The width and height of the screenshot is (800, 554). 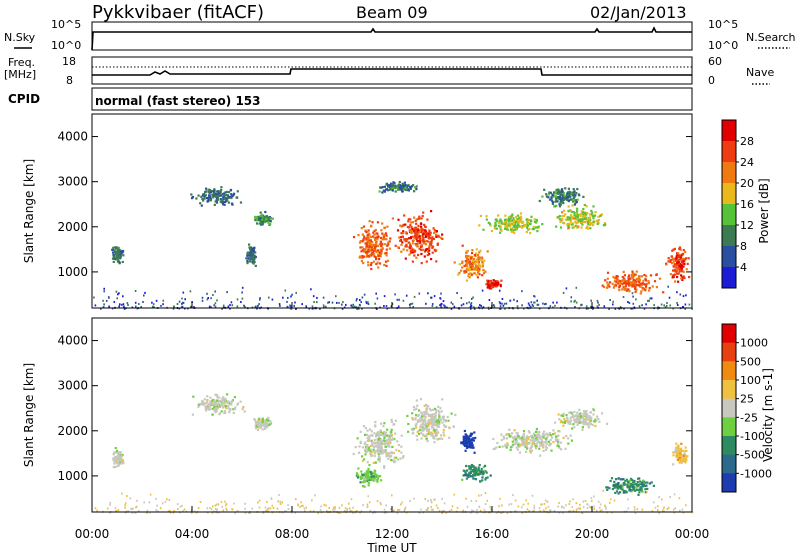 I want to click on cpid-panel-frame, so click(x=392, y=99).